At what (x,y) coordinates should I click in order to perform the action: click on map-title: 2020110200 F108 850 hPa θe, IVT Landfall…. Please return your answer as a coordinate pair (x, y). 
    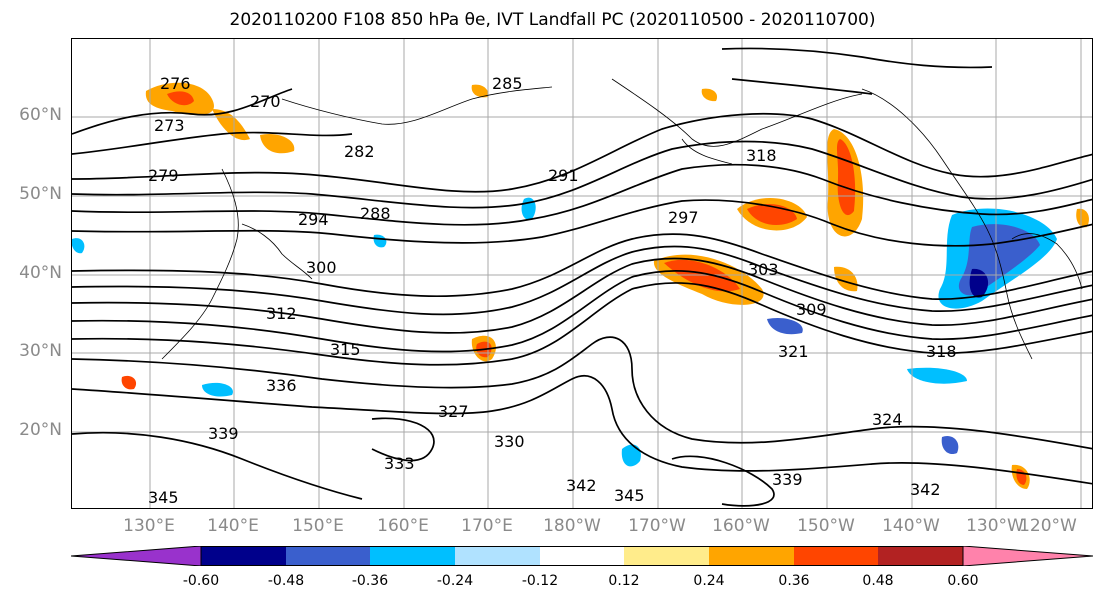
    Looking at the image, I should click on (552, 20).